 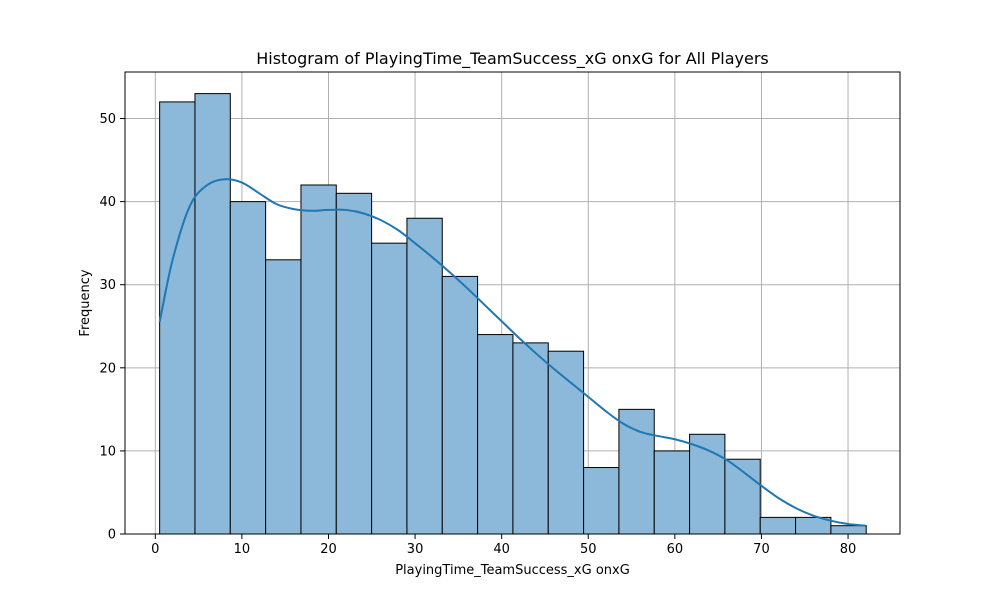 I want to click on x-tick-label: 0, so click(x=155, y=549).